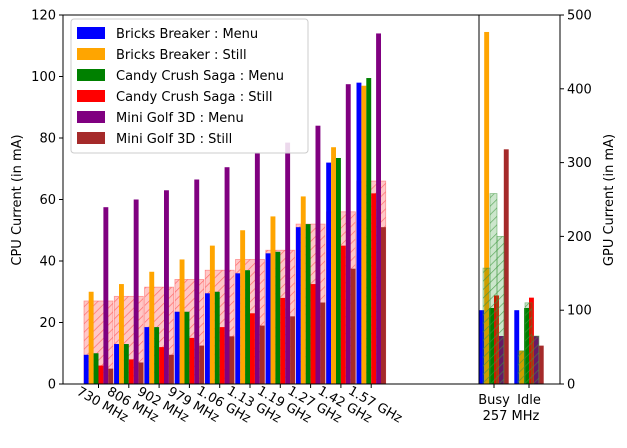 The height and width of the screenshot is (448, 627). Describe the element at coordinates (511, 289) in the screenshot. I see `overlay-layer` at that location.